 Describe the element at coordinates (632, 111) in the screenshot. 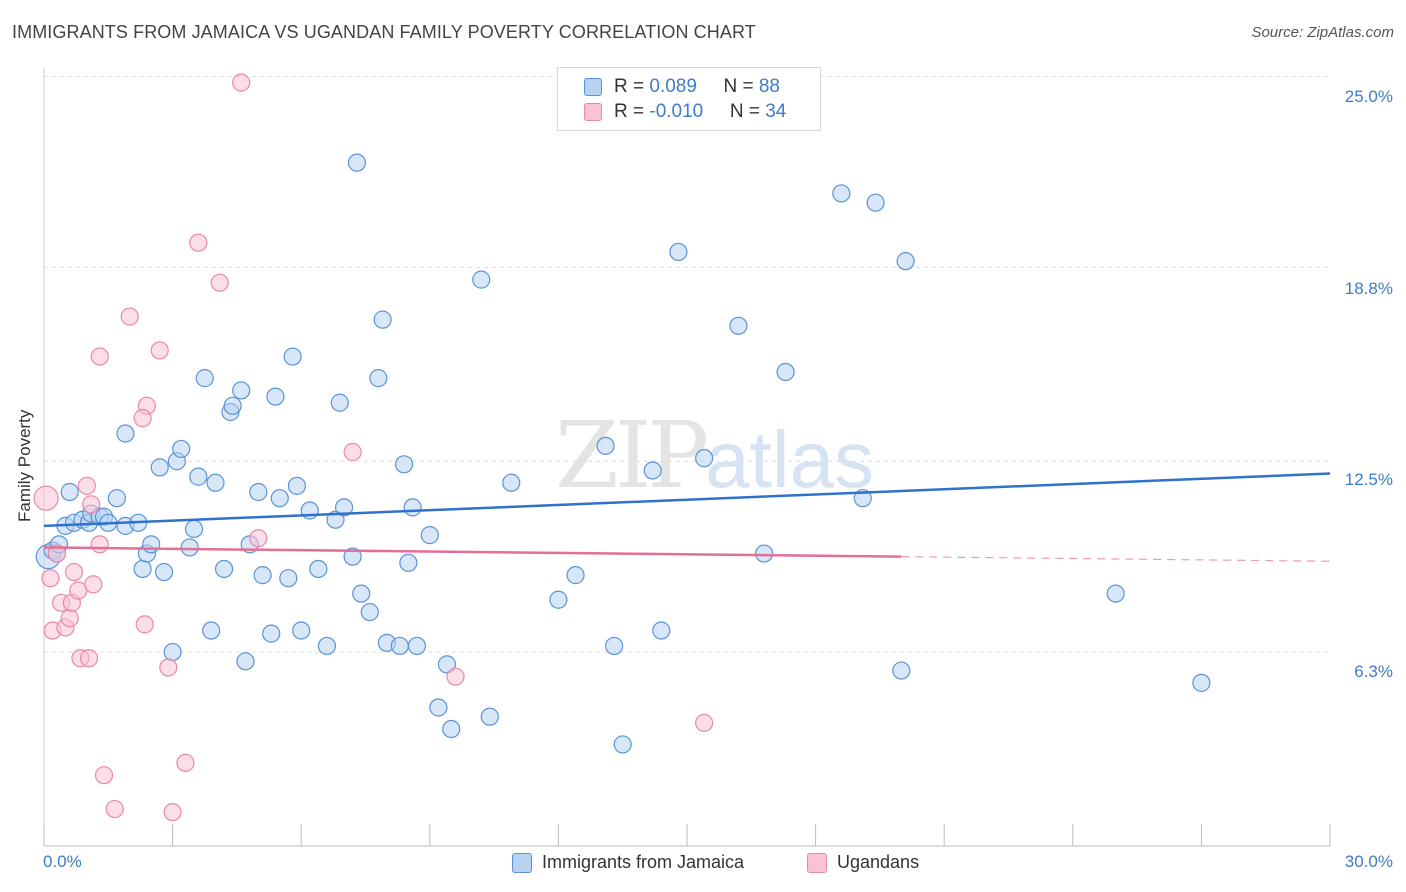

I see `legend-r-label: R =` at that location.